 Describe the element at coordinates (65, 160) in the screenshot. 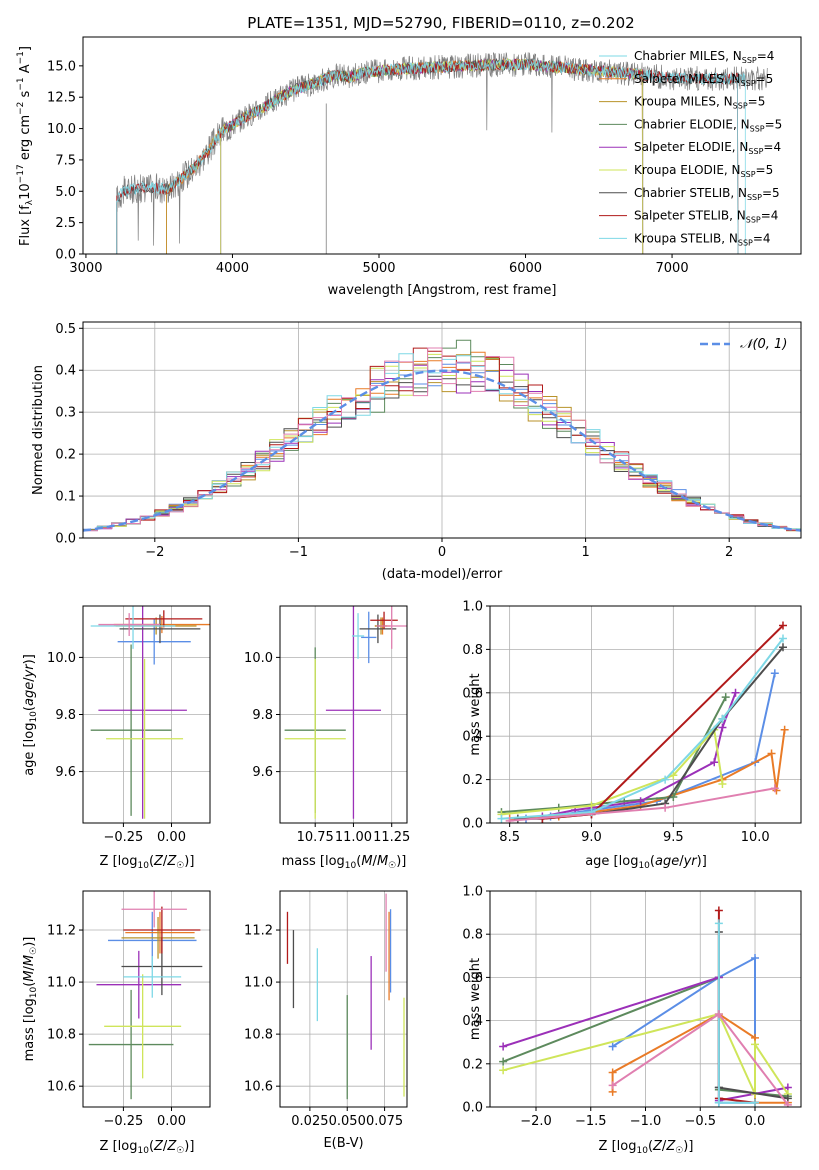

I see `y-tick-label: 7.5` at that location.